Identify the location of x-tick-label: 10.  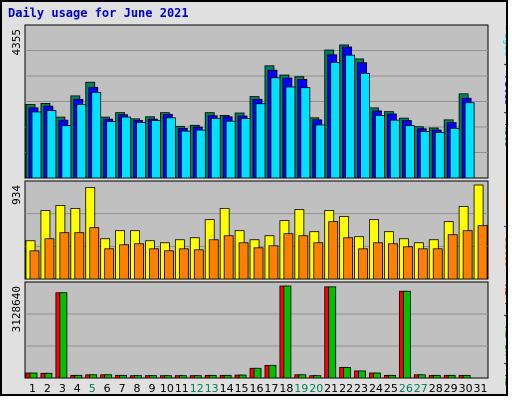
(167, 388).